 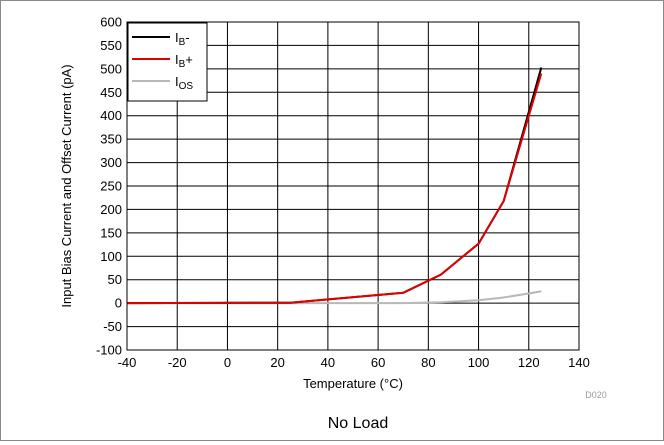 I want to click on y-tick-label: 600, so click(x=111, y=22).